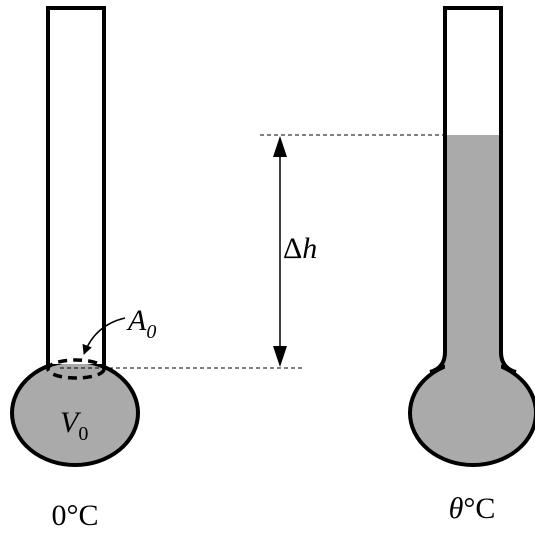  Describe the element at coordinates (479, 508) in the screenshot. I see `unit: °C` at that location.